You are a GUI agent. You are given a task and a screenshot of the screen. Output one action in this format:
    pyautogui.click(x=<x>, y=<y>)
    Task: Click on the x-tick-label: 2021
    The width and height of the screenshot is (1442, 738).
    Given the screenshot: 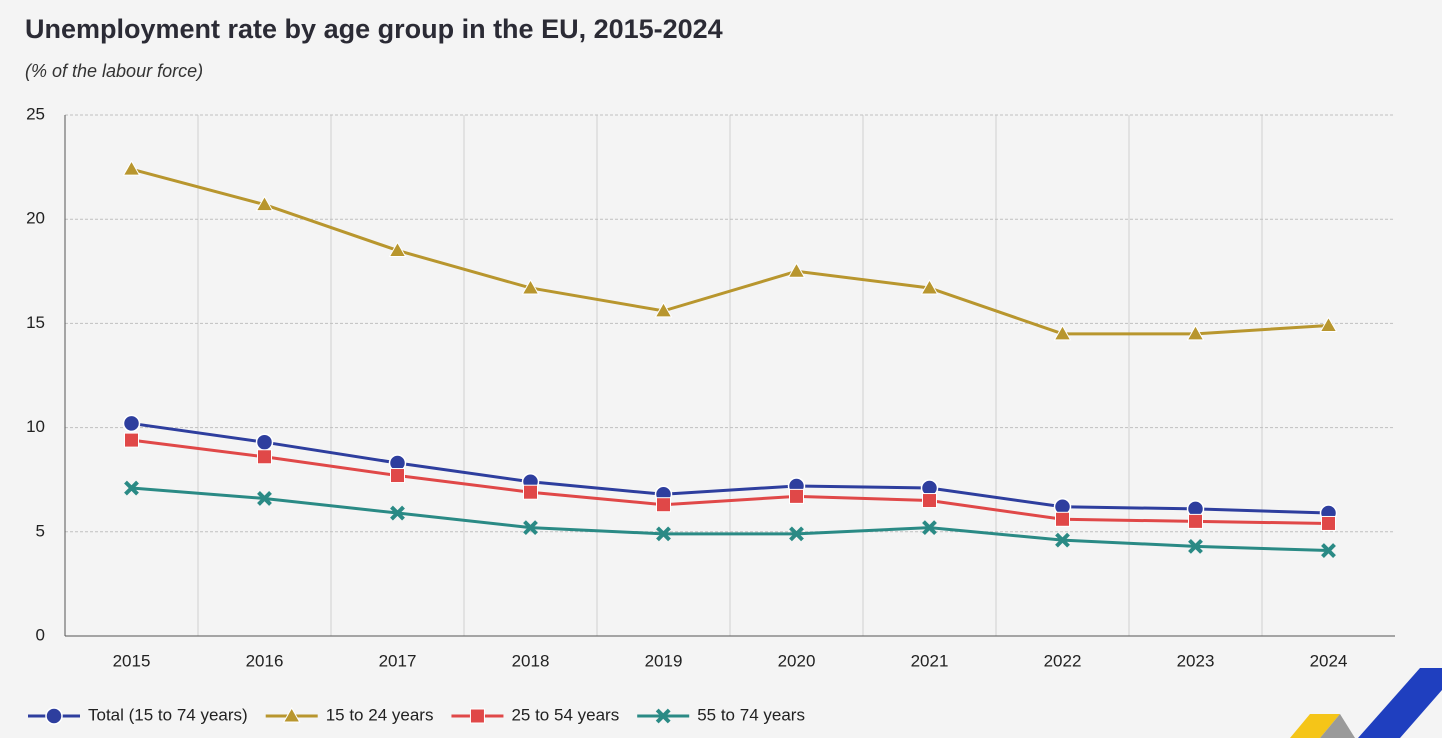 What is the action you would take?
    pyautogui.click(x=930, y=660)
    